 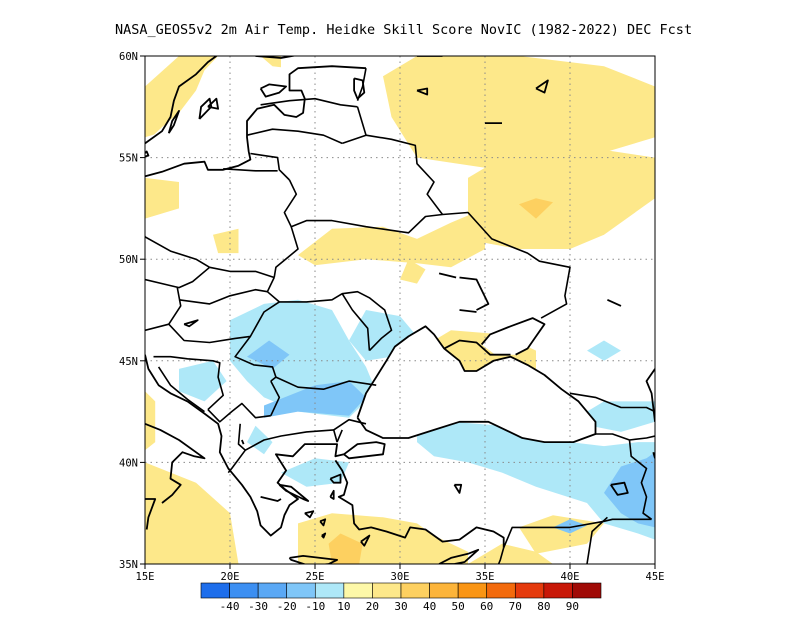 What do you see at coordinates (655, 577) in the screenshot?
I see `lon-label: 45E` at bounding box center [655, 577].